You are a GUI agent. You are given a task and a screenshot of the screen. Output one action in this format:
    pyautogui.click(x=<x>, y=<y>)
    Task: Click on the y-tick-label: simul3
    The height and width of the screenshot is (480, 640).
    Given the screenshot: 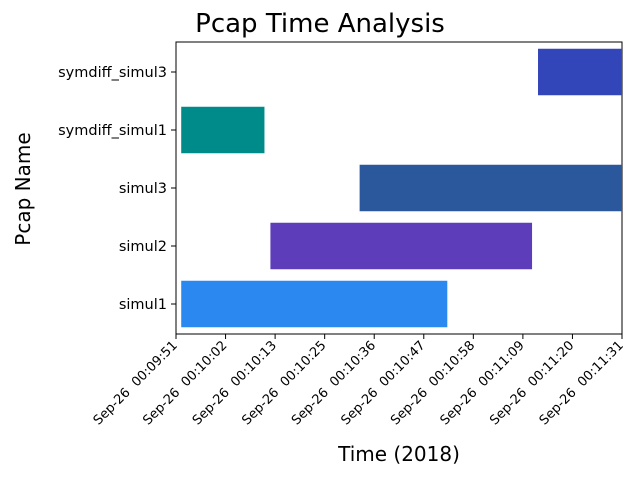 What is the action you would take?
    pyautogui.click(x=143, y=189)
    